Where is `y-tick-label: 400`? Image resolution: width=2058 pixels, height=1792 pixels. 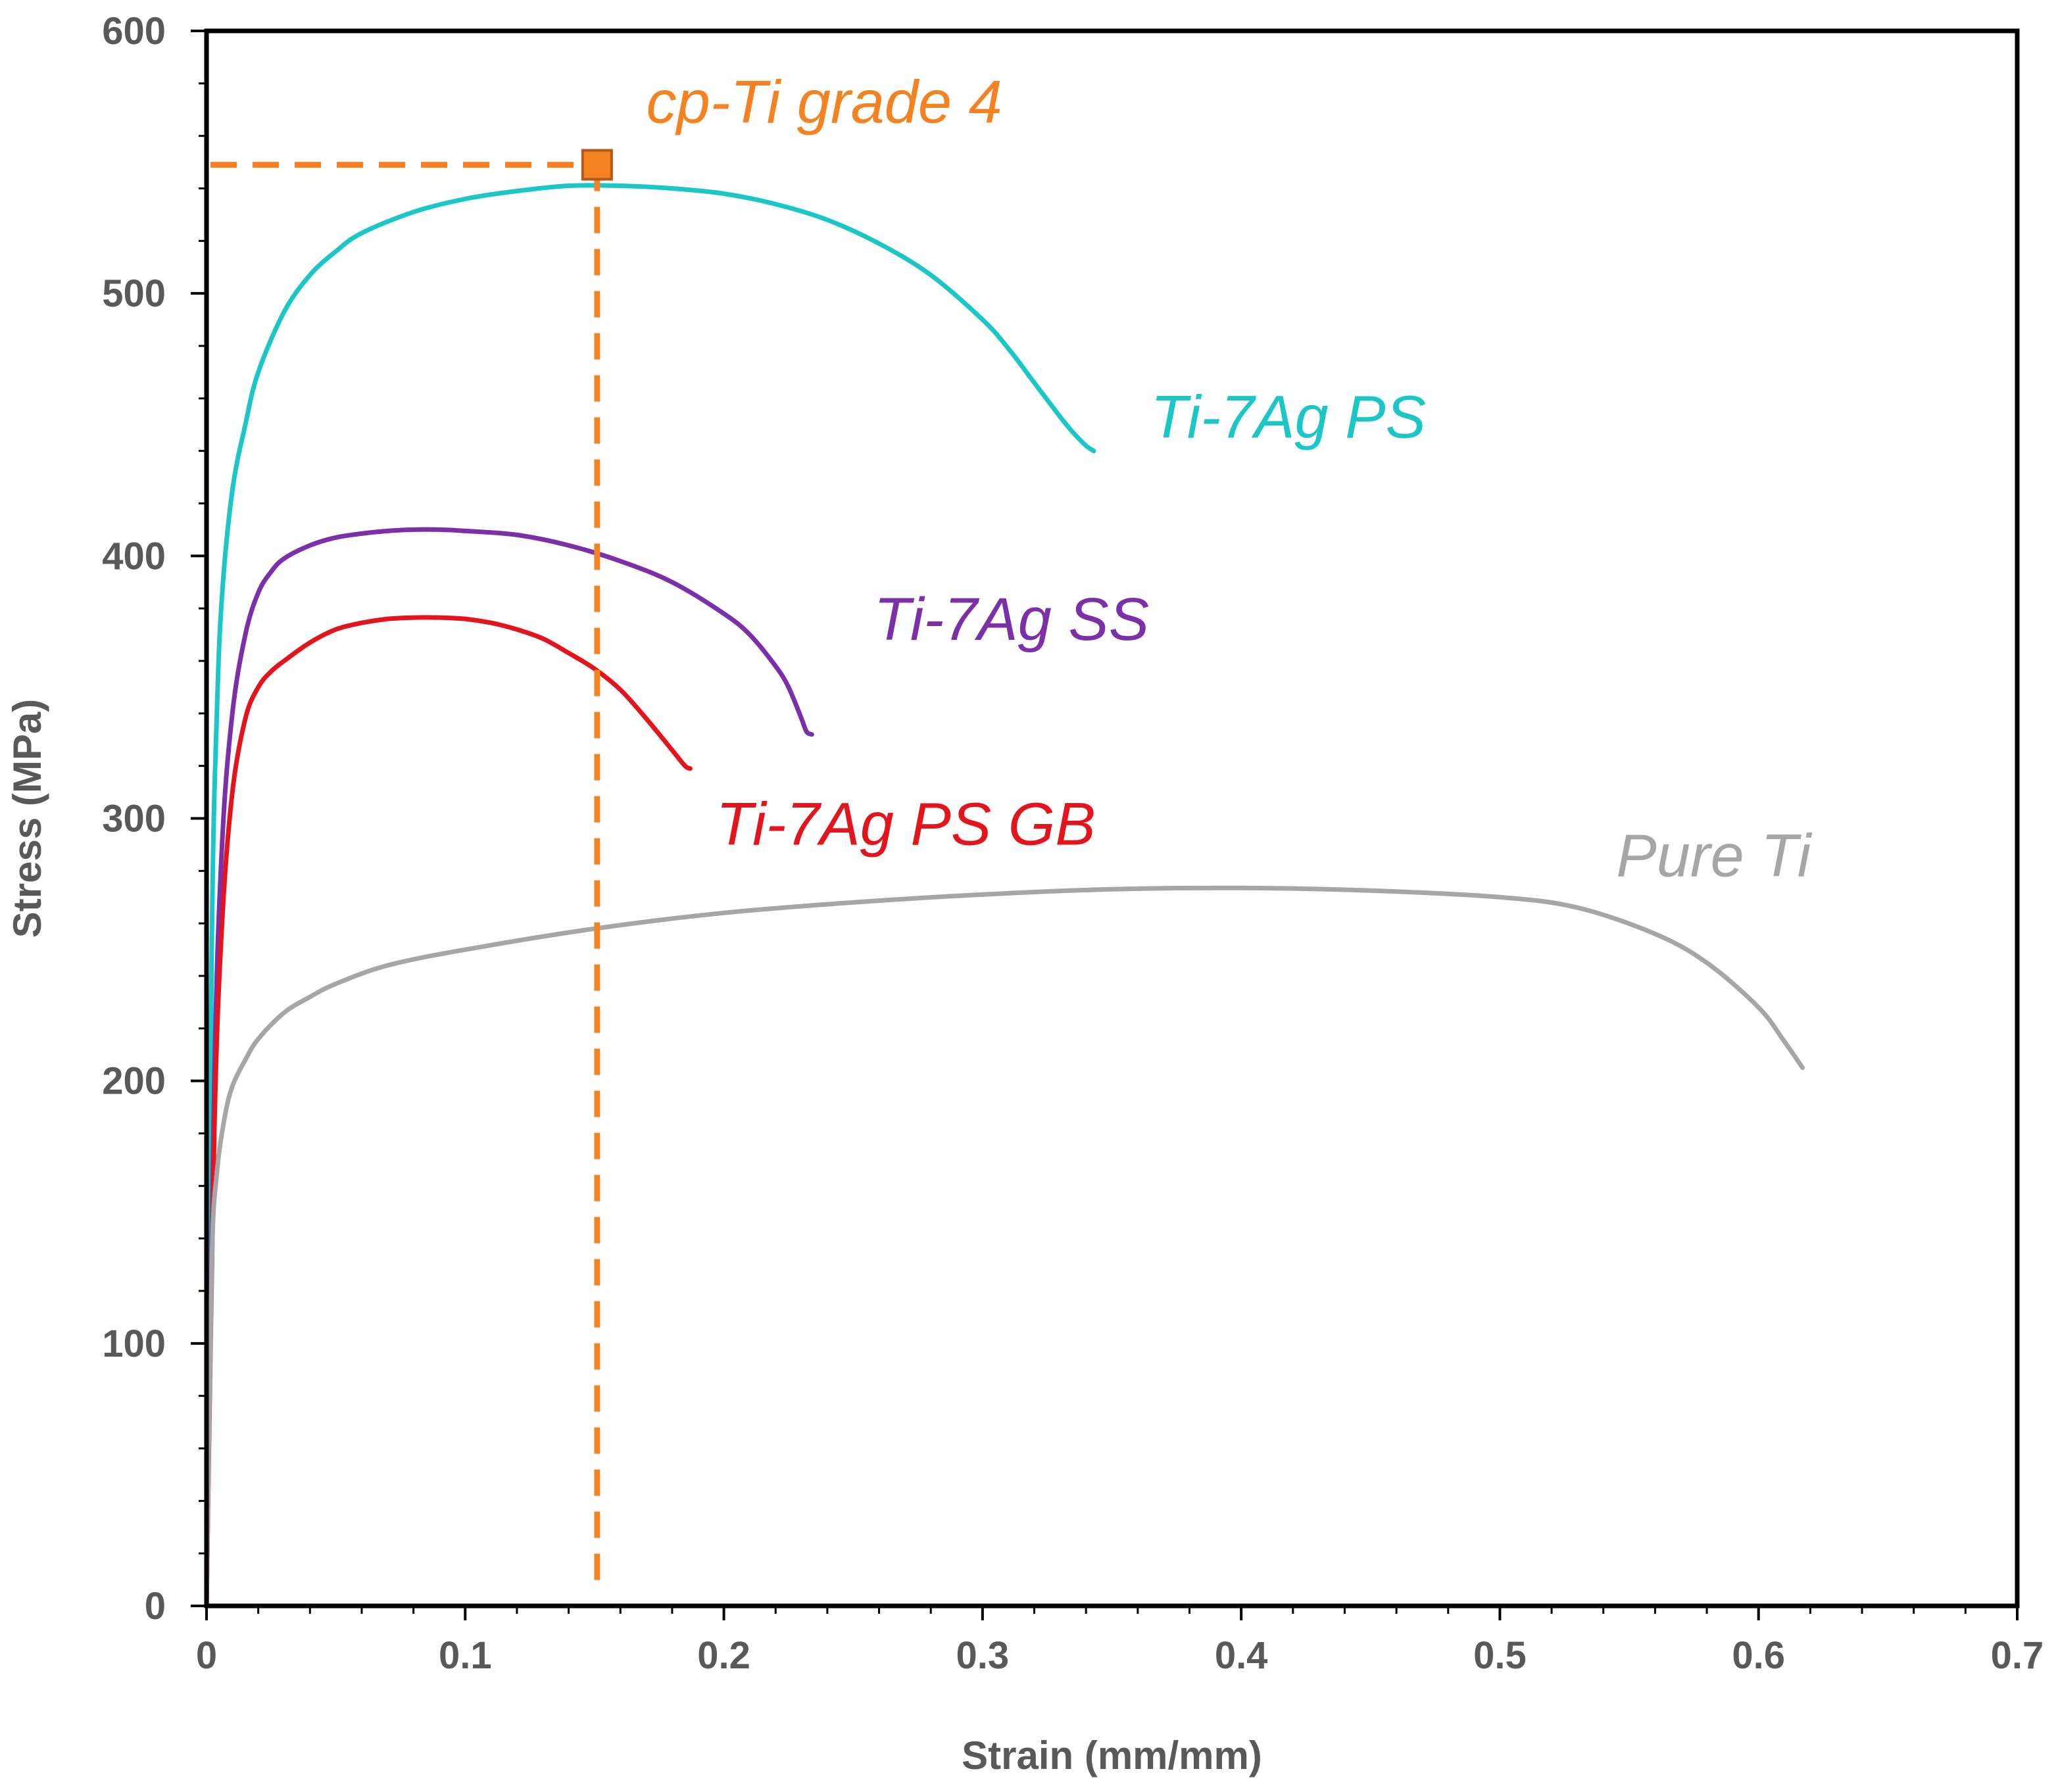 y-tick-label: 400 is located at coordinates (134, 556).